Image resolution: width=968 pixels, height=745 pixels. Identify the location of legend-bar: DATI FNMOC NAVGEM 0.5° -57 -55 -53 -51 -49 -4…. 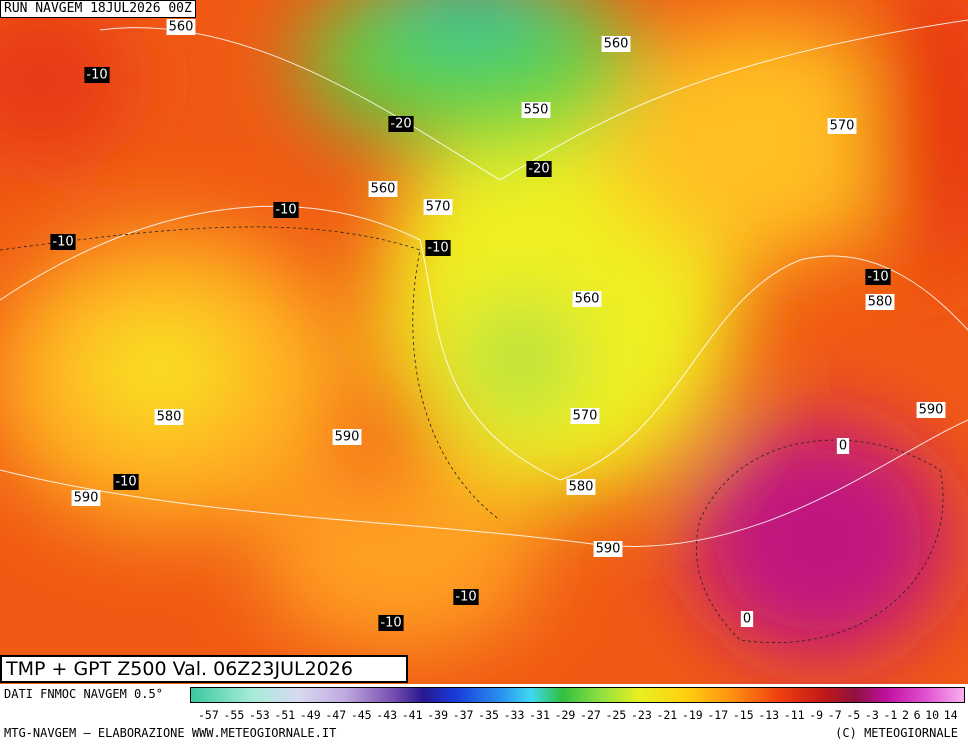
(484, 714).